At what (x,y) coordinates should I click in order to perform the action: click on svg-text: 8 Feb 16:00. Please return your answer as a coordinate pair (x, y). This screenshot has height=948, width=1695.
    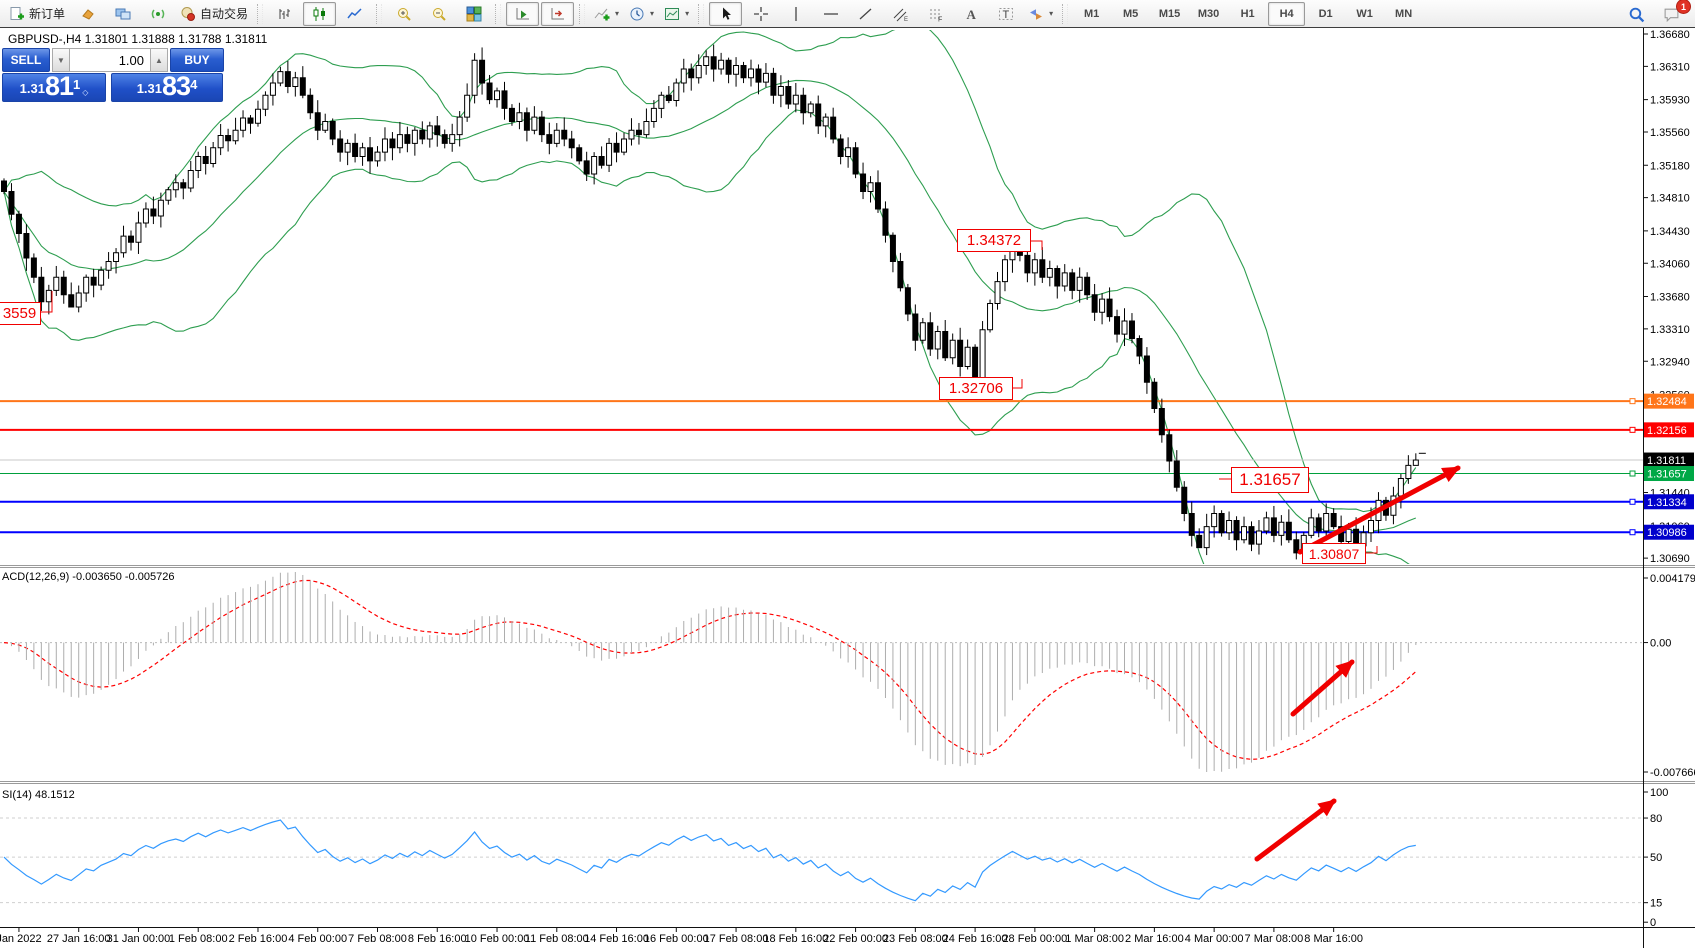
    Looking at the image, I should click on (437, 939).